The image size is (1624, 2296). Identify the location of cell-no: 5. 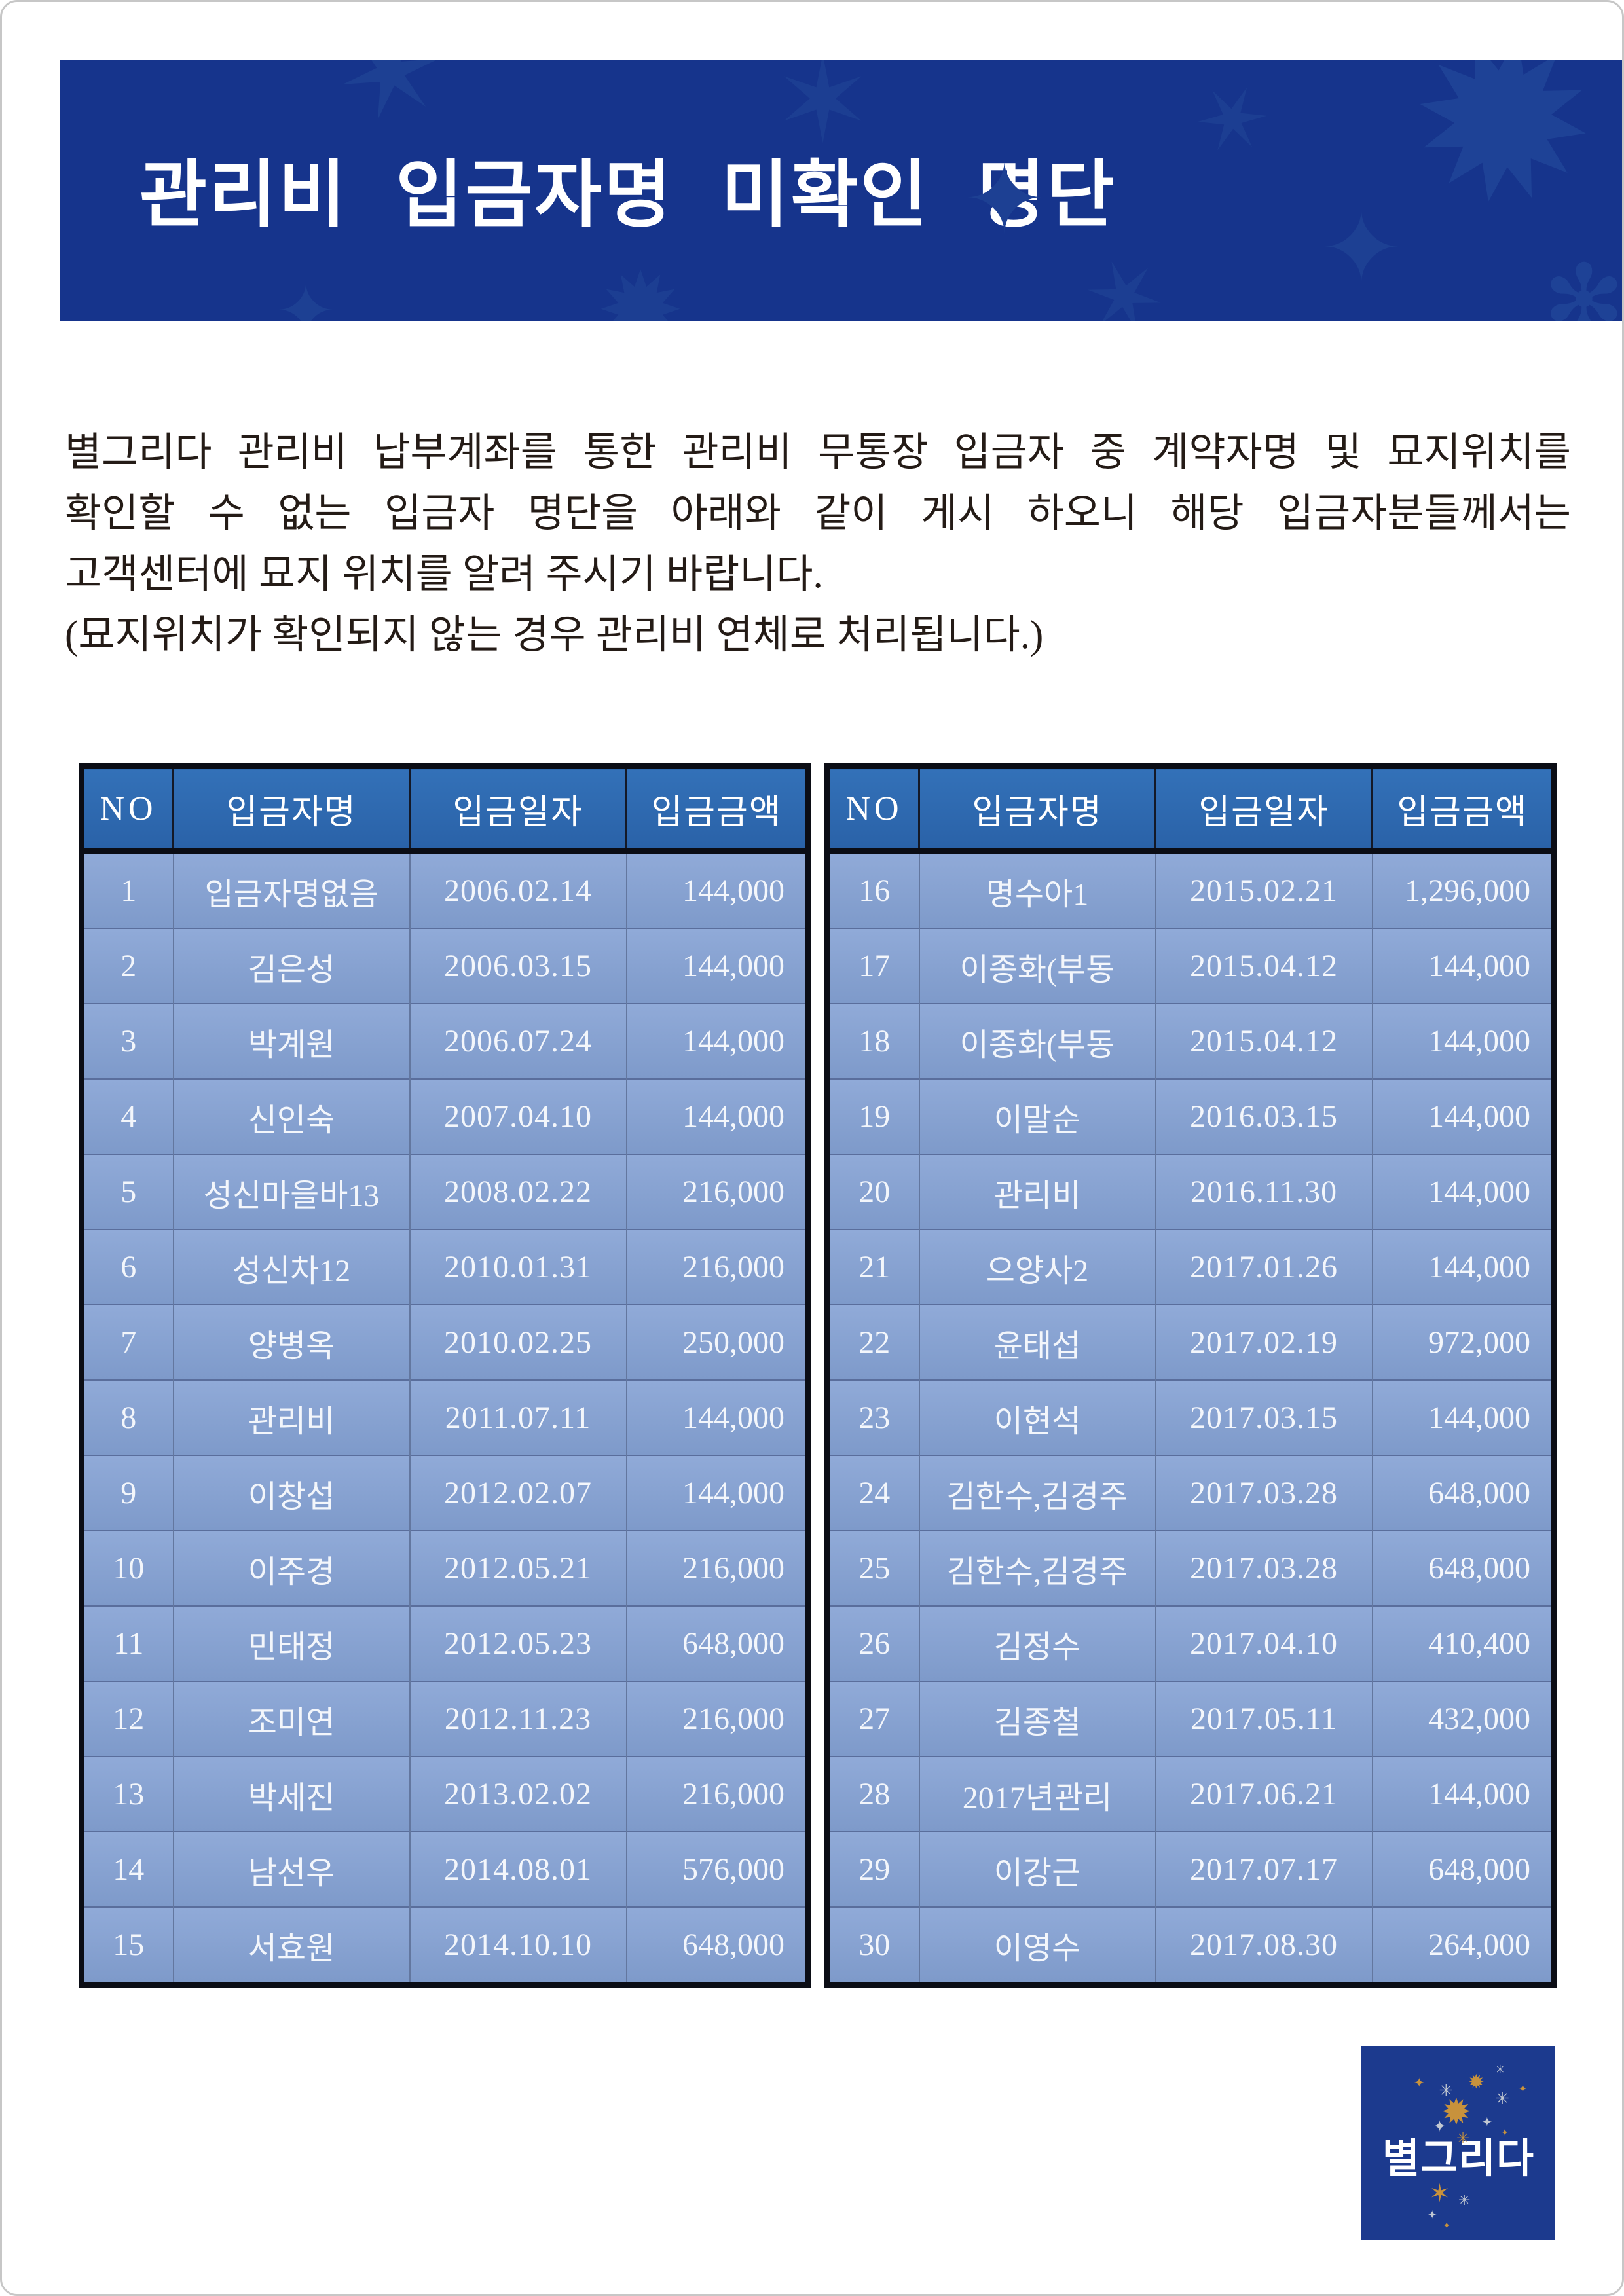
(127, 1192).